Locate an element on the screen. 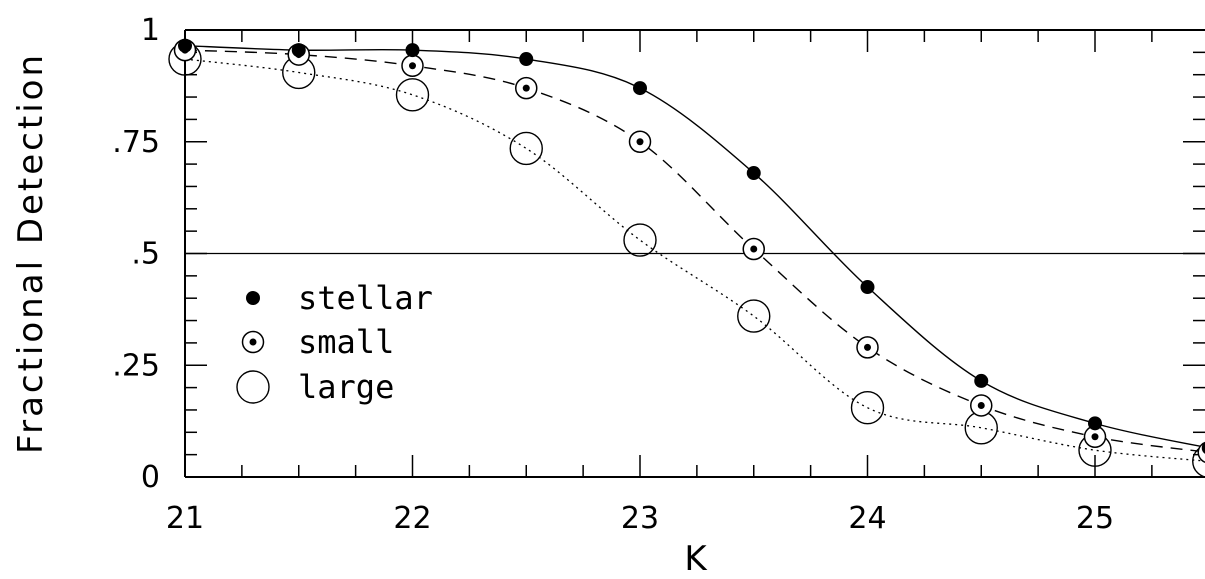 This screenshot has height=579, width=1205. y-tick-label: 1 is located at coordinates (150, 30).